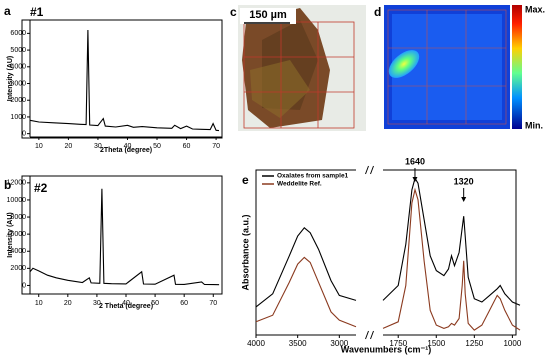 This screenshot has width=550, height=362. Describe the element at coordinates (245, 252) in the screenshot. I see `y-axis-label: Absorbance (a.u.)` at that location.